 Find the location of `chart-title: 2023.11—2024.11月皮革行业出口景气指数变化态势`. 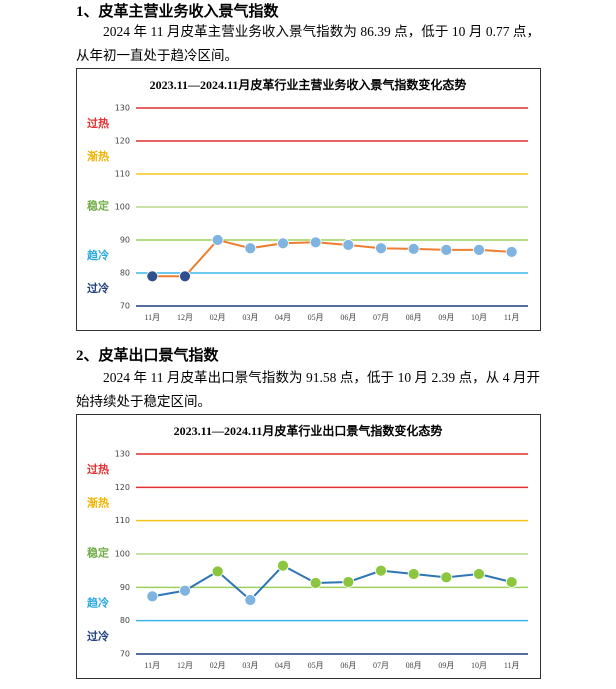

chart-title: 2023.11—2024.11月皮革行业出口景气指数变化态势 is located at coordinates (308, 430).